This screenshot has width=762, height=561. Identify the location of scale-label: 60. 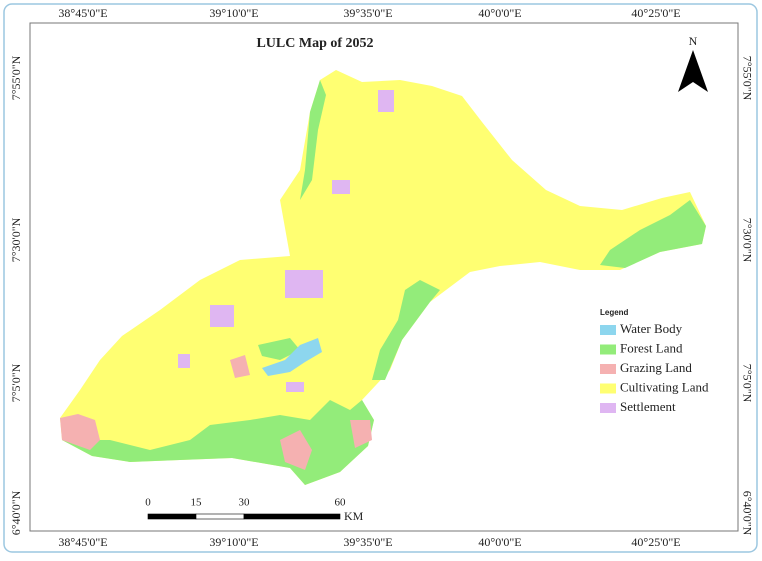
(341, 503).